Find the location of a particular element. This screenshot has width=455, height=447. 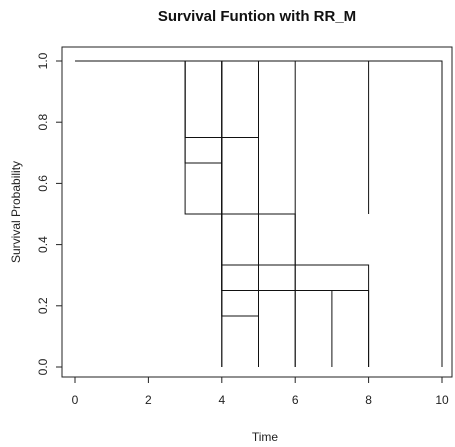

x-tick-label: 2 is located at coordinates (148, 400).